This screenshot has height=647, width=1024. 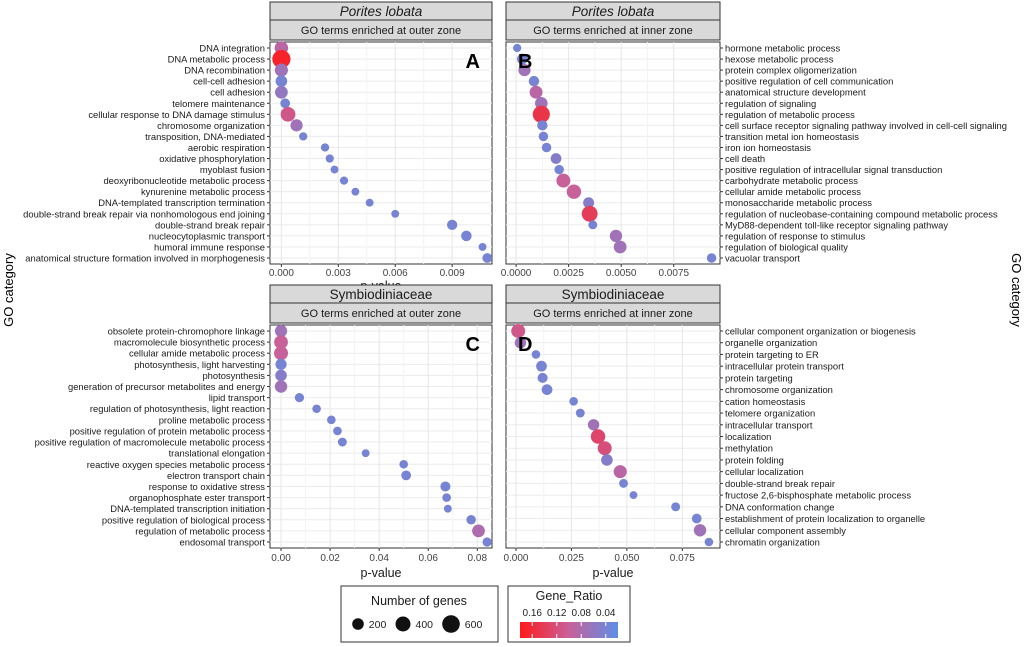 I want to click on y-tick-label: vacuolar transport, so click(x=762, y=258).